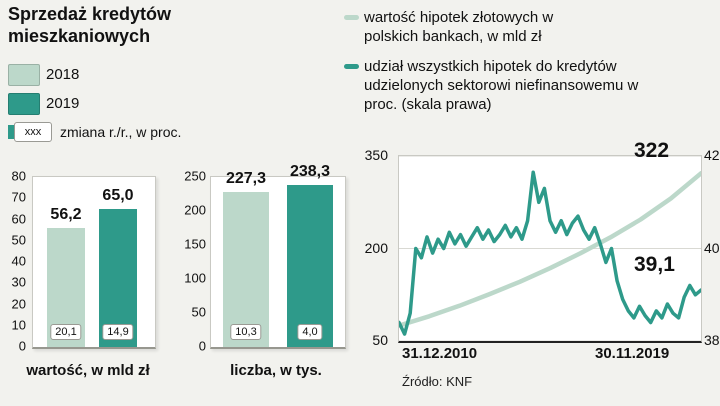 This screenshot has height=406, width=720. What do you see at coordinates (118, 332) in the screenshot?
I see `value-change-badge-2019: 14,9` at bounding box center [118, 332].